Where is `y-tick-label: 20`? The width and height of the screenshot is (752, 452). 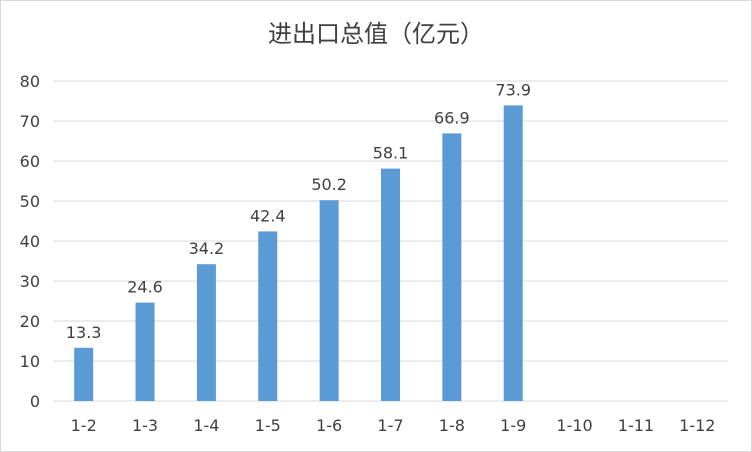
y-tick-label: 20 is located at coordinates (30, 321).